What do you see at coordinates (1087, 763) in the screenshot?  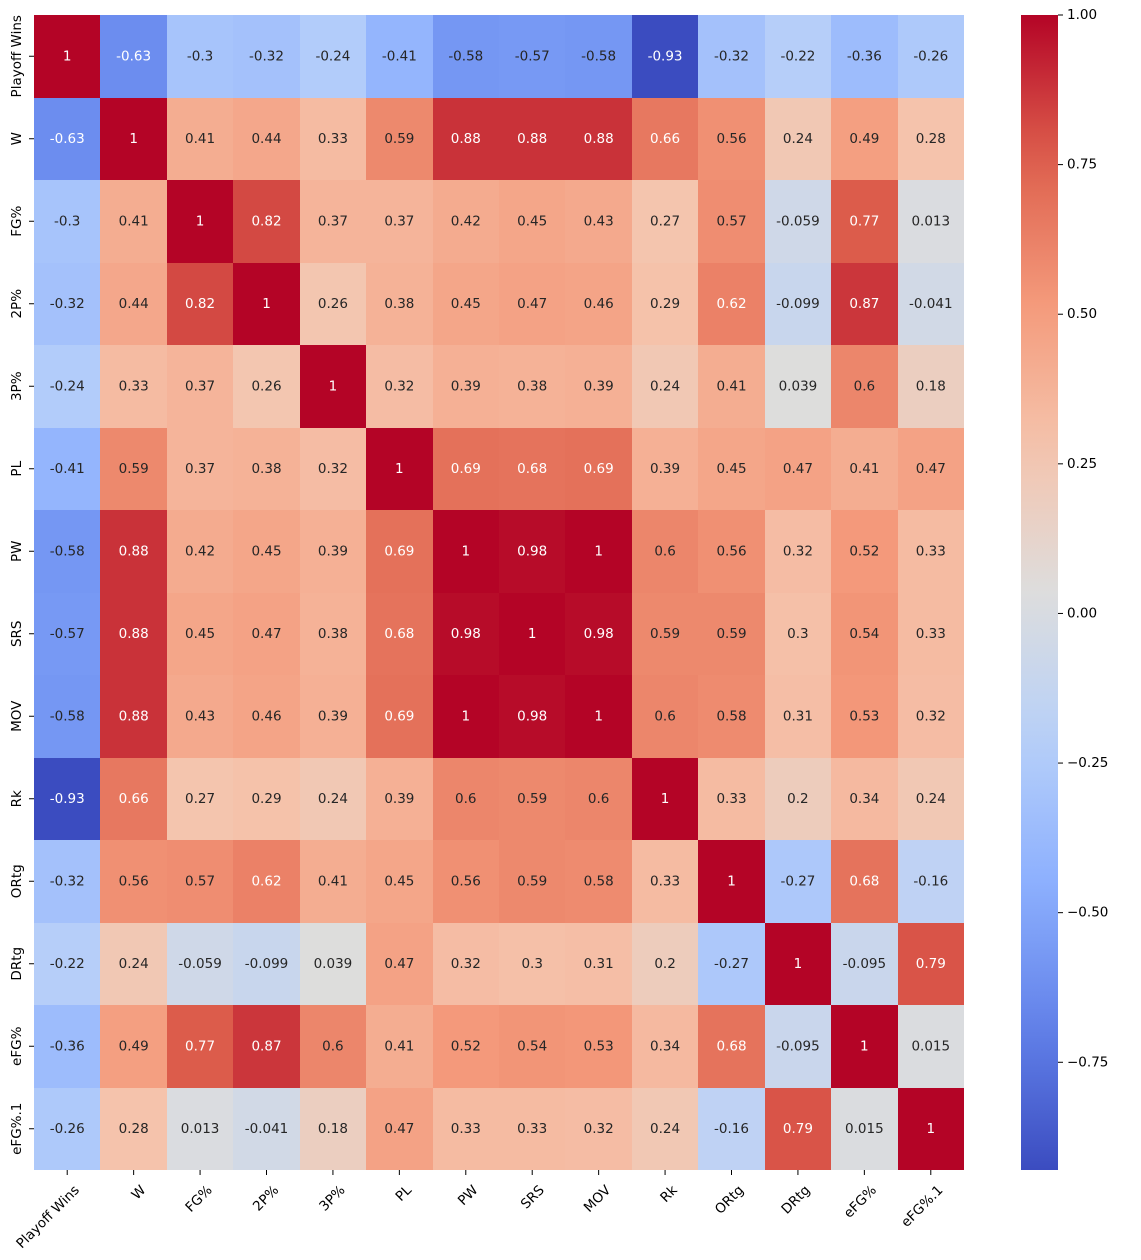 I see `colorbar-tick-label: −0.25` at bounding box center [1087, 763].